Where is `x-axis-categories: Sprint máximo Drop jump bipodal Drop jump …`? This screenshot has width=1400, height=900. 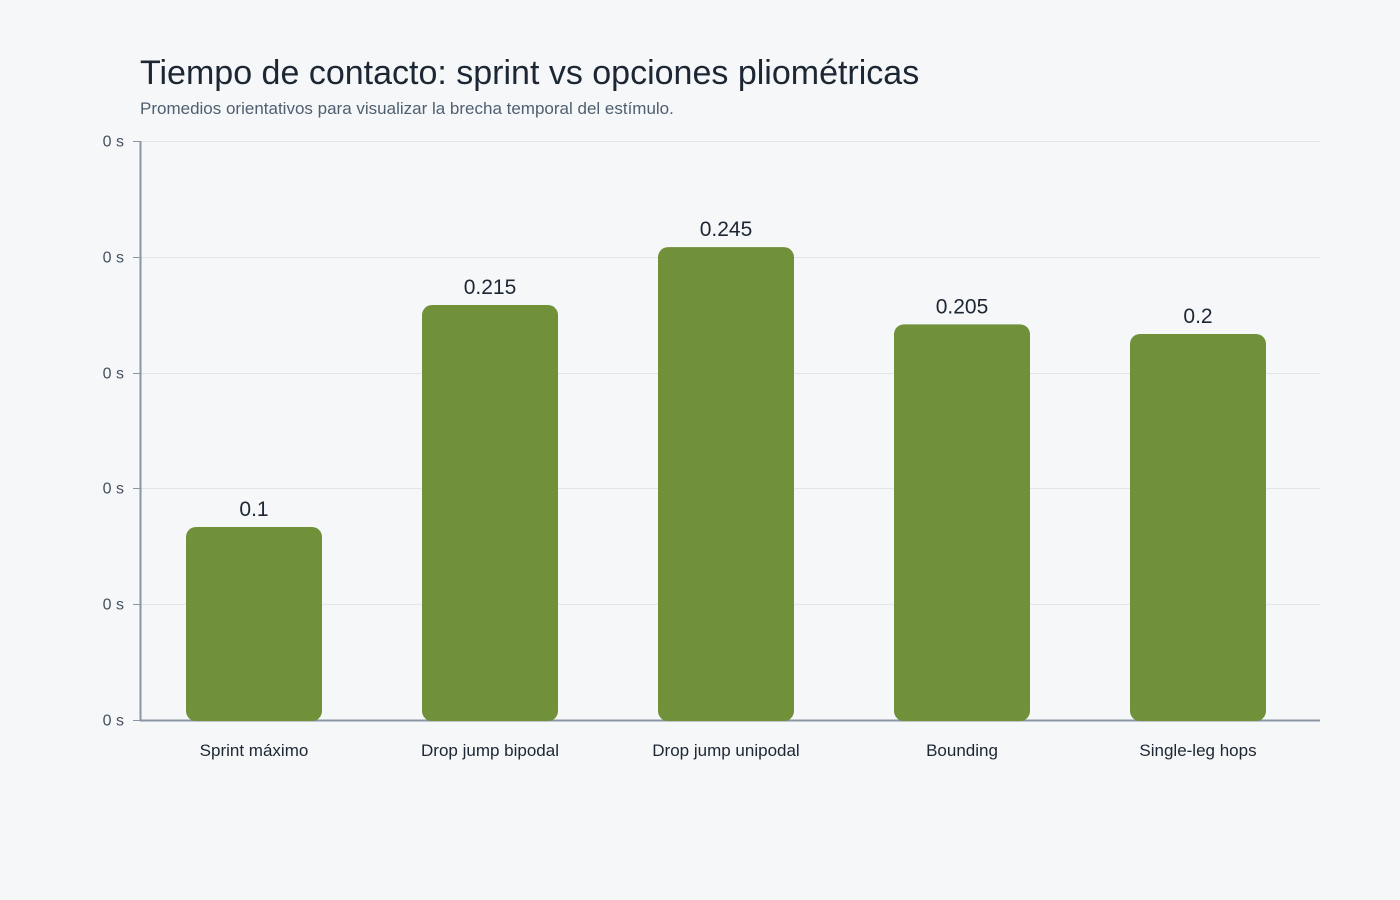
x-axis-categories: Sprint máximo Drop jump bipodal Drop jump … is located at coordinates (728, 750).